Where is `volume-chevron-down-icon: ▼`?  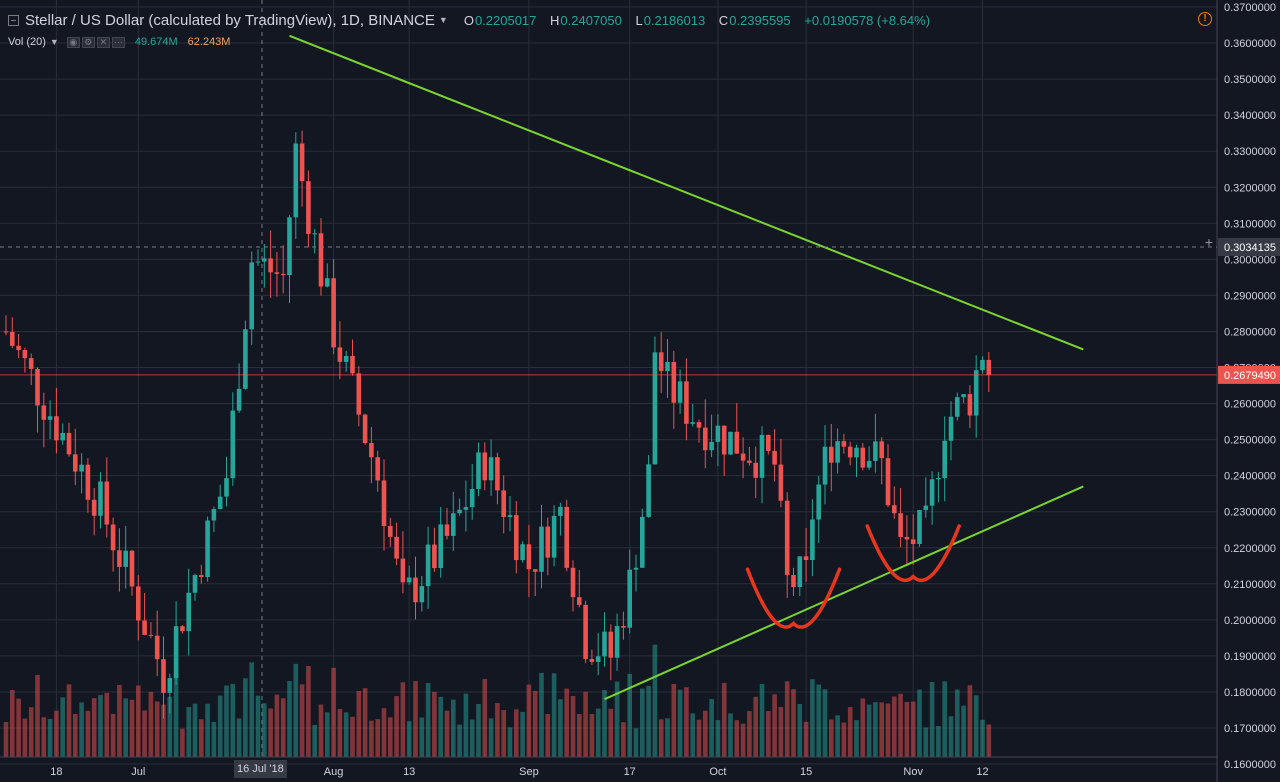
volume-chevron-down-icon: ▼ is located at coordinates (54, 42).